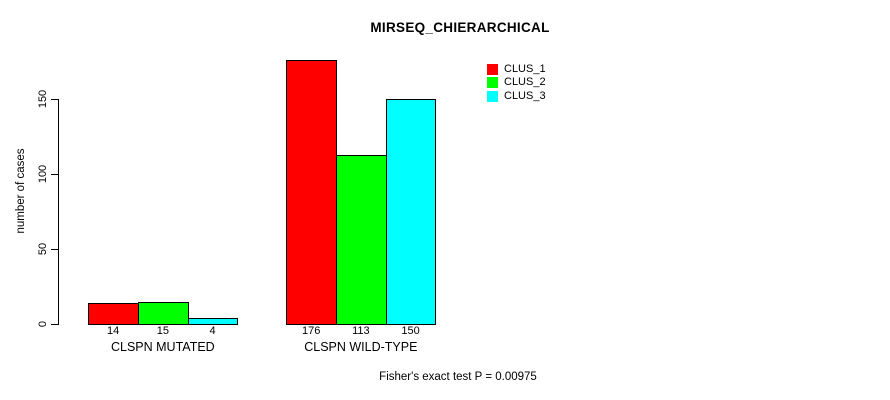  I want to click on bar-value-label: 14, so click(113, 331).